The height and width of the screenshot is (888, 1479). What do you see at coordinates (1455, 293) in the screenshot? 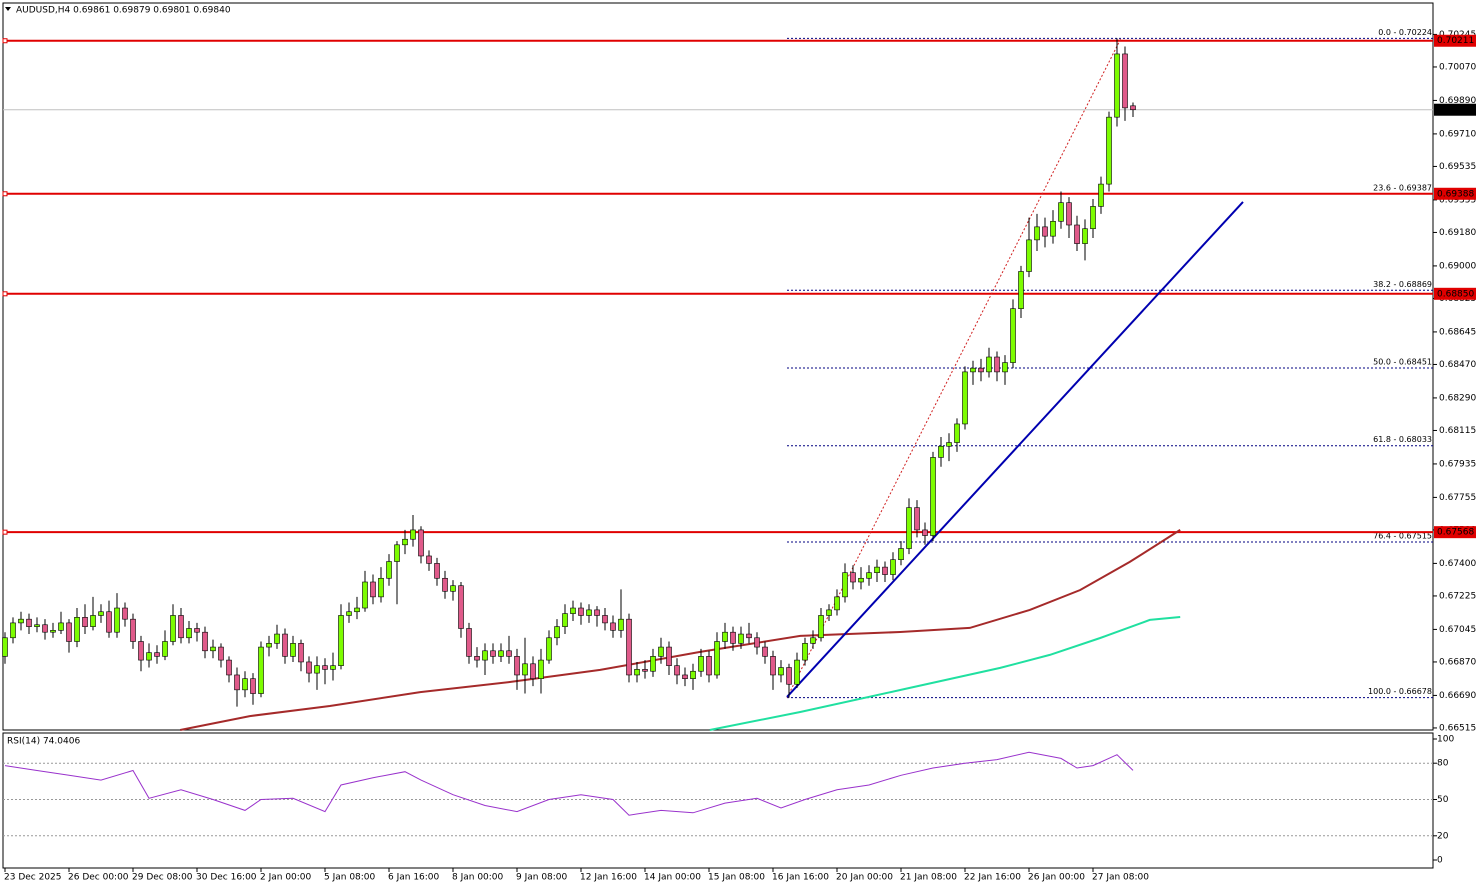
I see `level-price-box` at bounding box center [1455, 293].